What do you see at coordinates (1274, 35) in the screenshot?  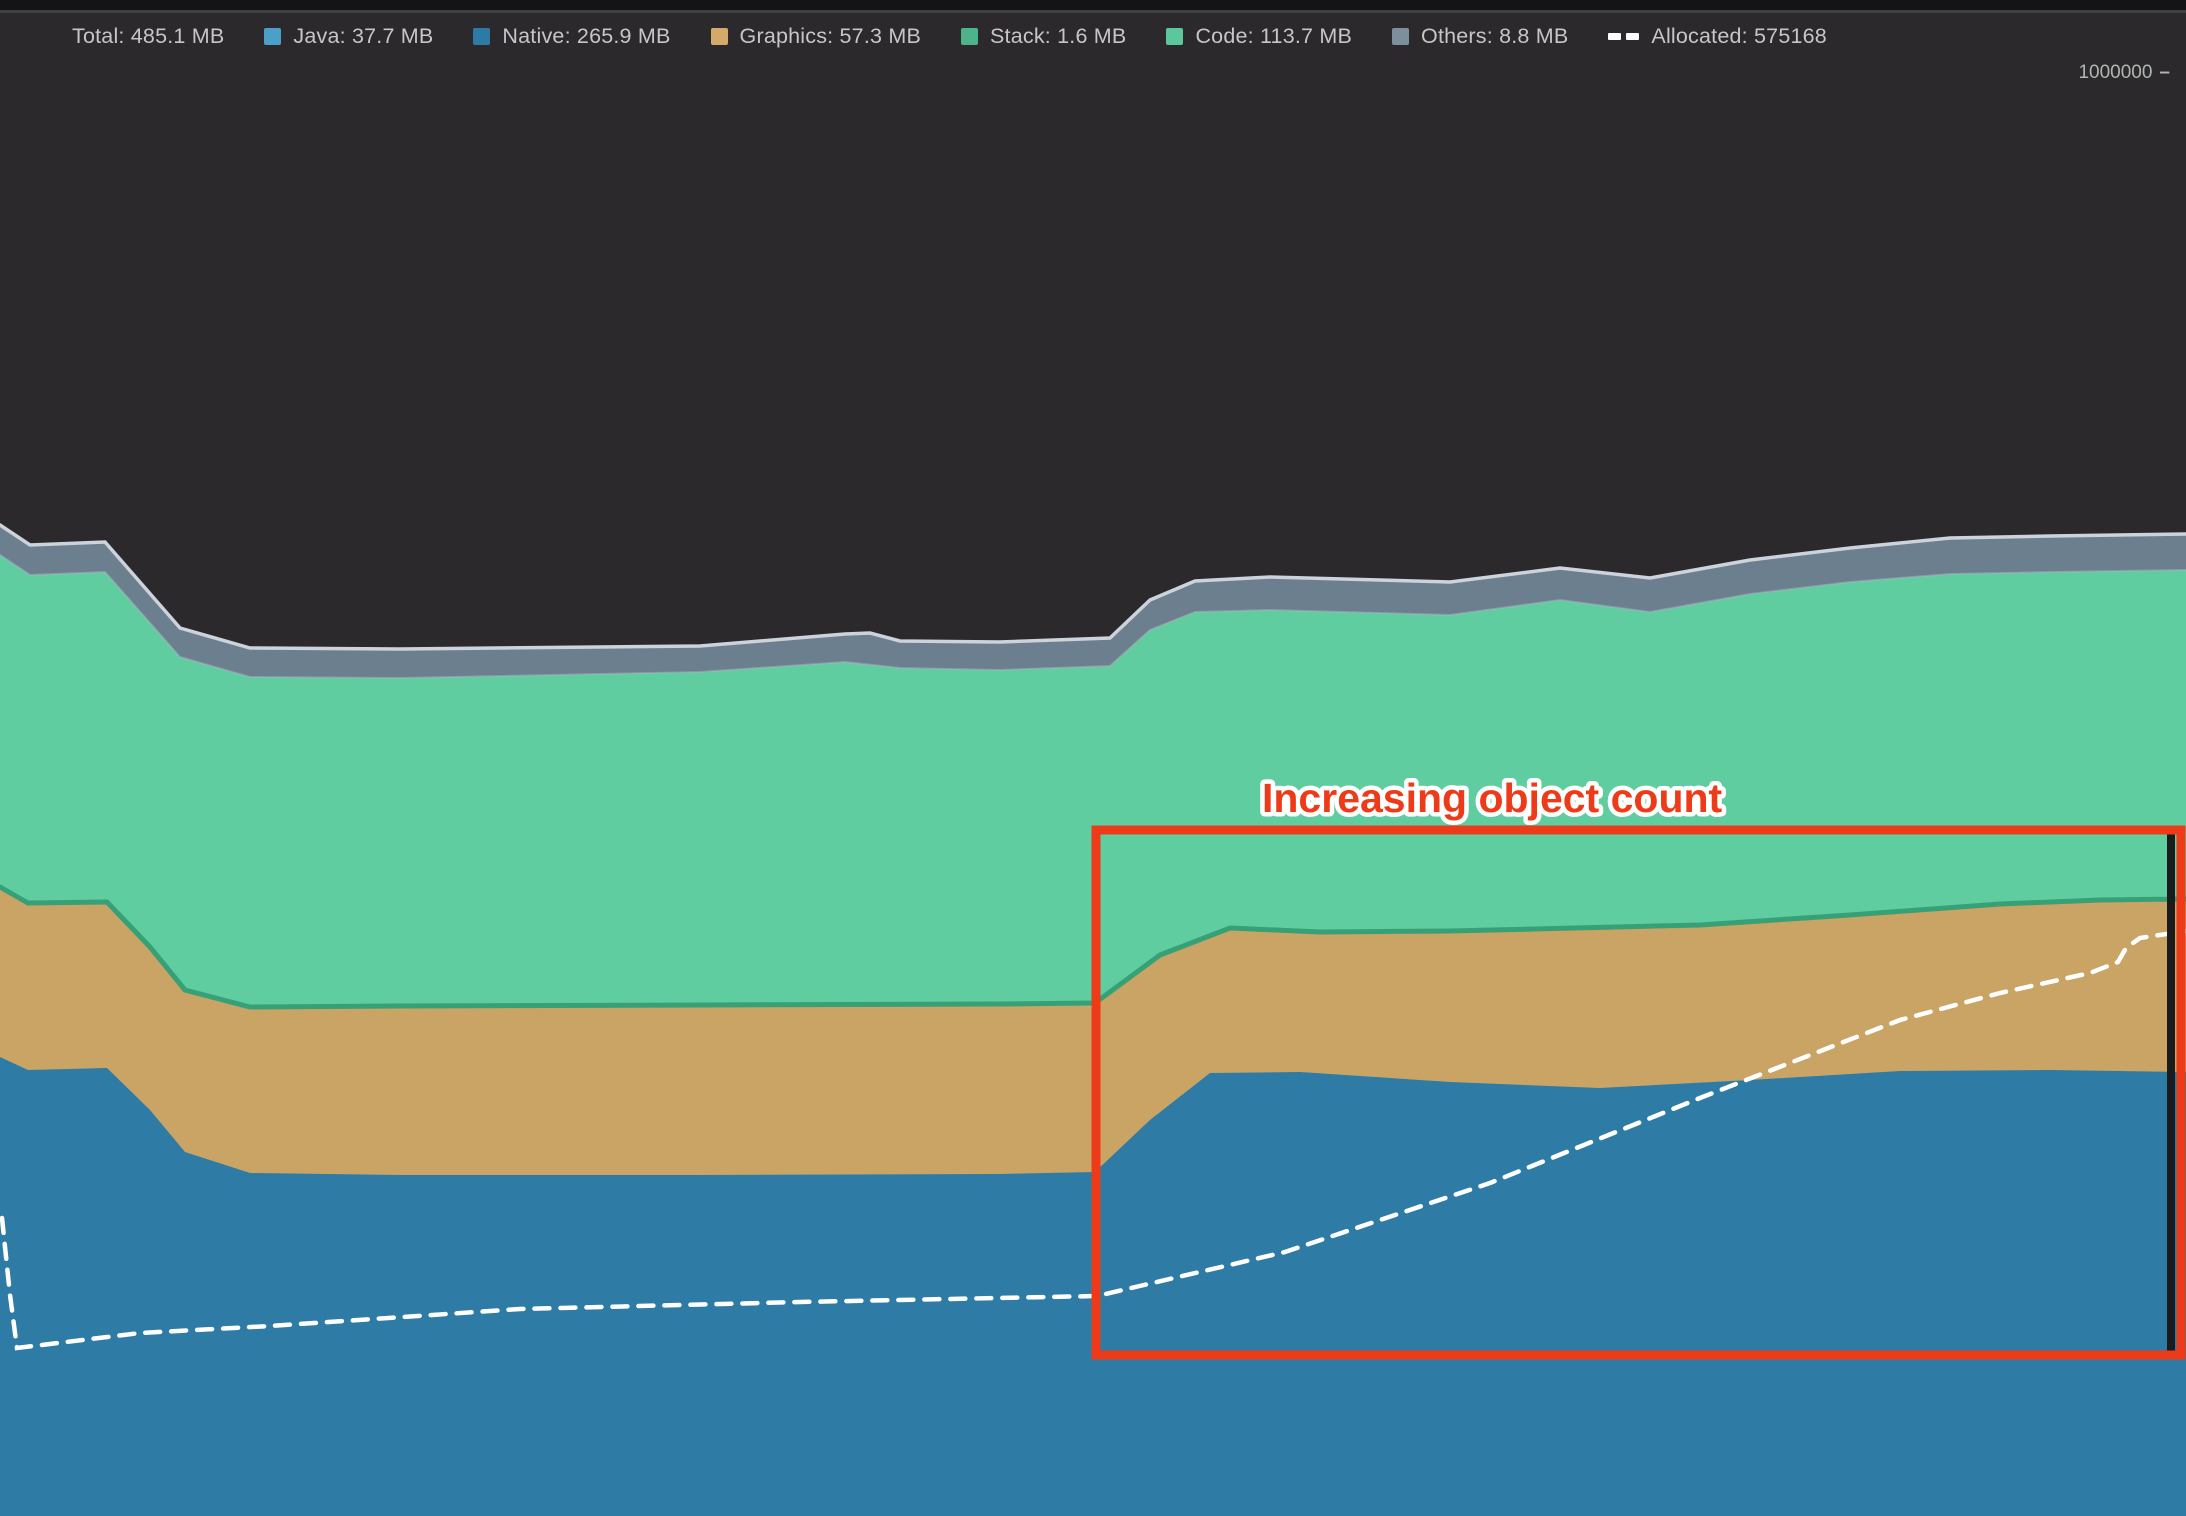 I see `legend-label: Code: 113.7 MB` at bounding box center [1274, 35].